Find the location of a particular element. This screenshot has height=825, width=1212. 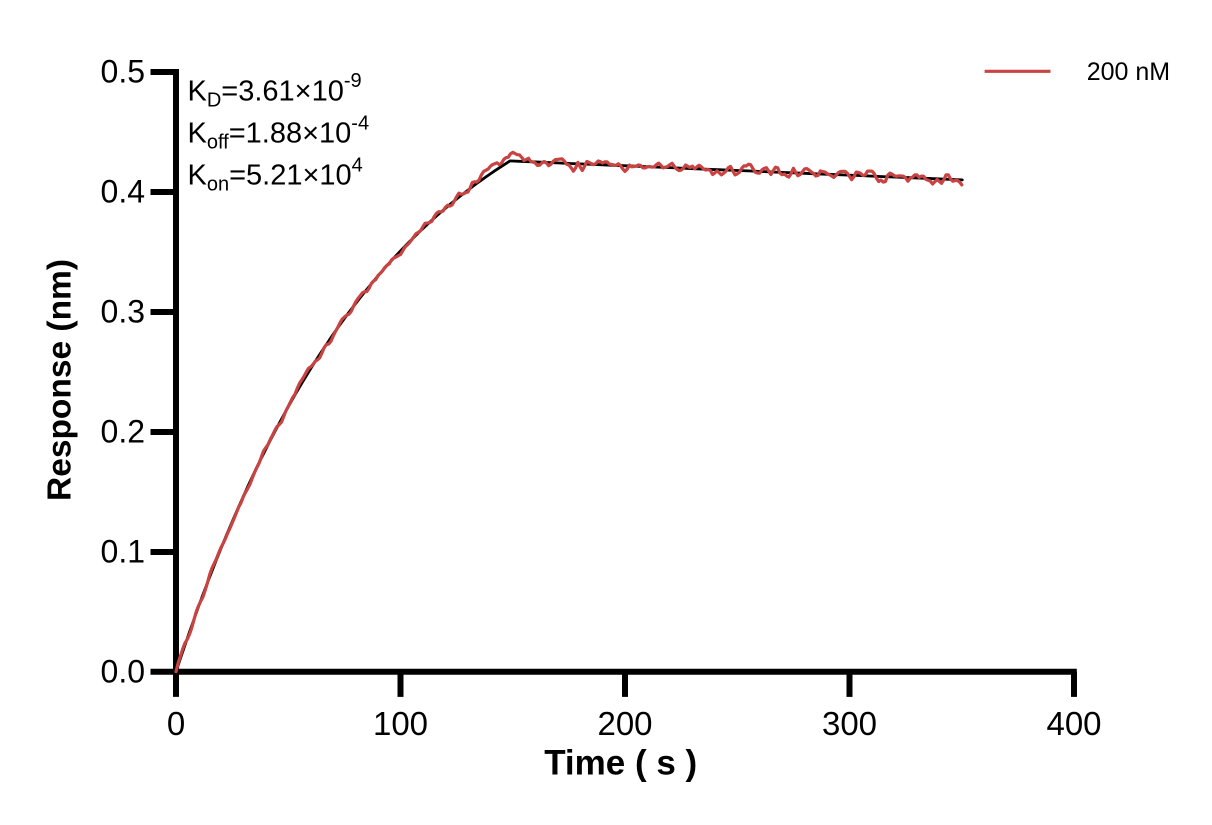

svg-text: 0.5 is located at coordinates (123, 72).